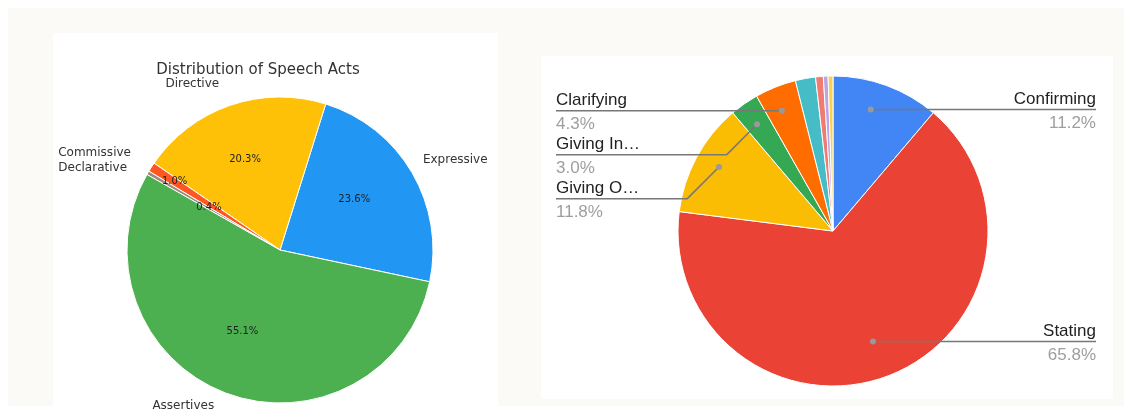  Describe the element at coordinates (94, 152) in the screenshot. I see `slice-label: Commissive` at that location.